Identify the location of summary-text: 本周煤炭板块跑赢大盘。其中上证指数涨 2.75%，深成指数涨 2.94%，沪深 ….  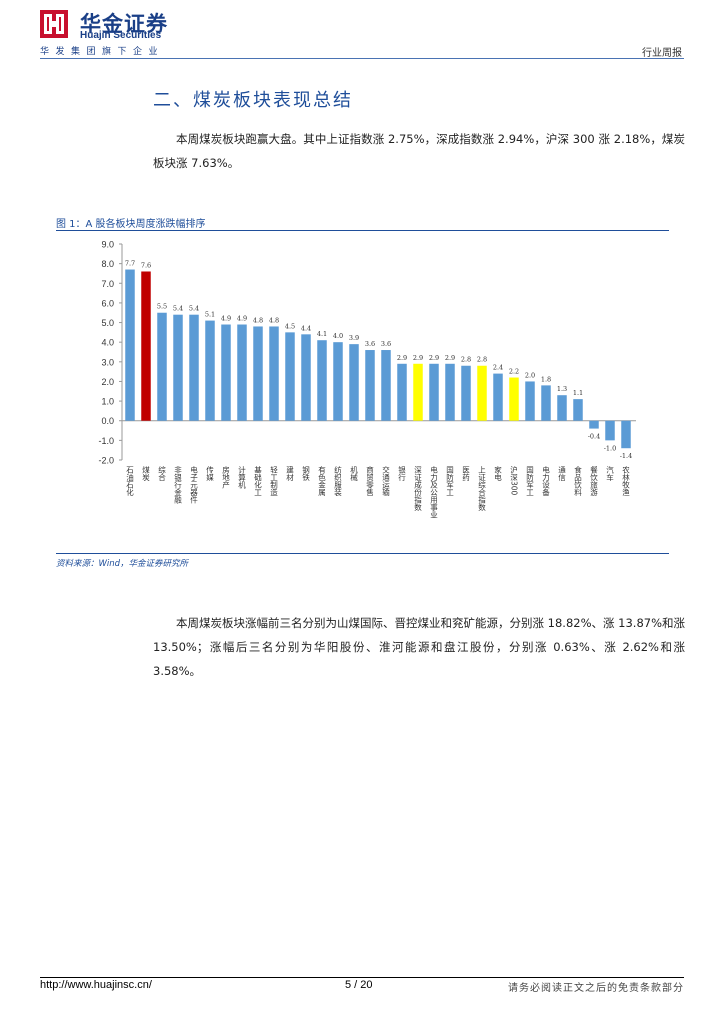
(419, 151).